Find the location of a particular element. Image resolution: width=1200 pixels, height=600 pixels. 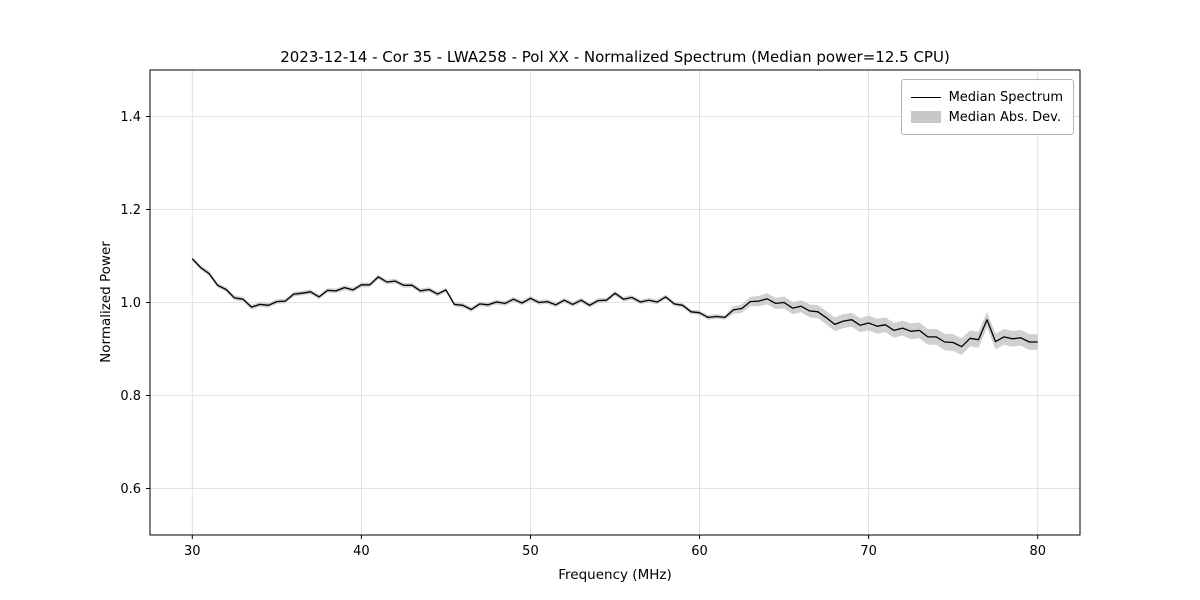

svg-text: 70 is located at coordinates (868, 551).